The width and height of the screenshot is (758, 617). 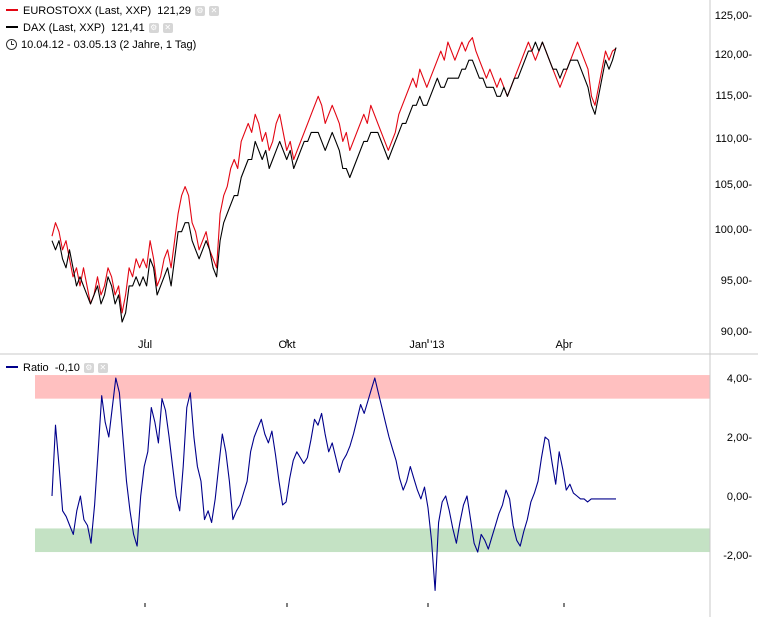 I want to click on price-y-tick-label: 120,00-, so click(x=734, y=55).